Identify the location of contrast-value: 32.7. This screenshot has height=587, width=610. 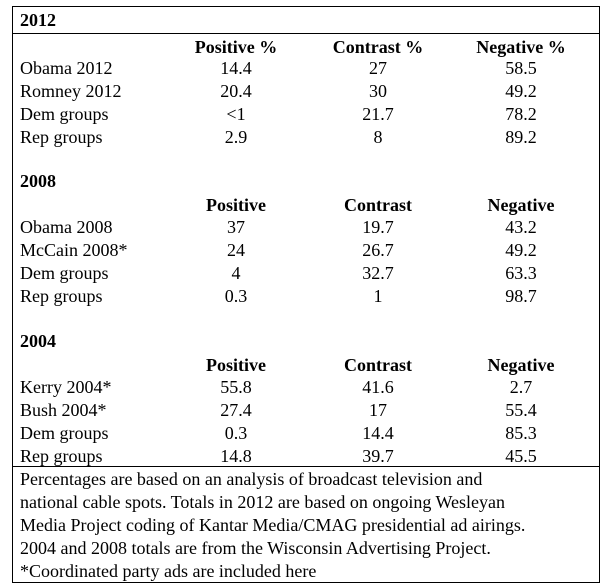
(378, 273).